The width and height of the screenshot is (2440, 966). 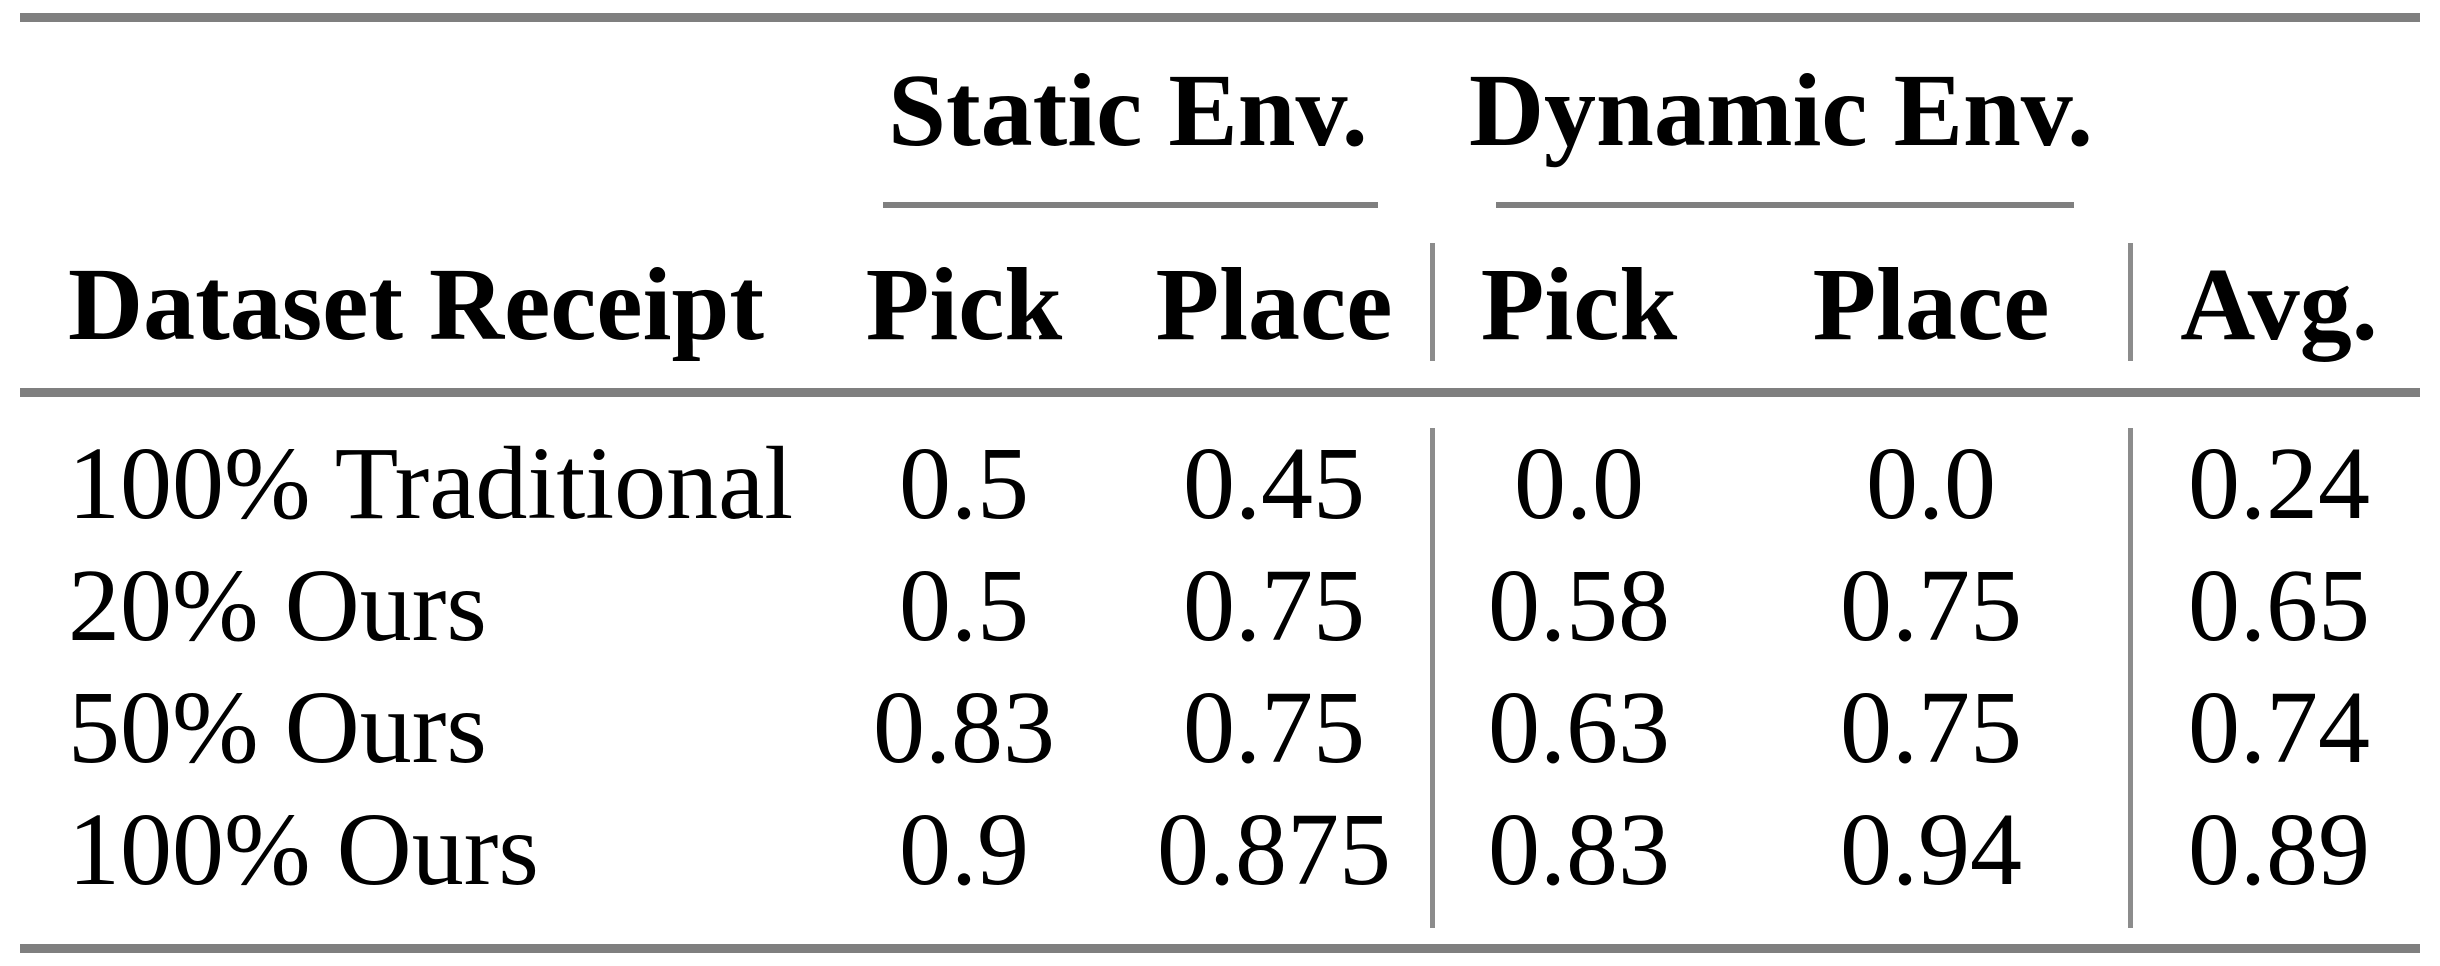 I want to click on vertical-separator-static-dynamic-body, so click(x=1432, y=678).